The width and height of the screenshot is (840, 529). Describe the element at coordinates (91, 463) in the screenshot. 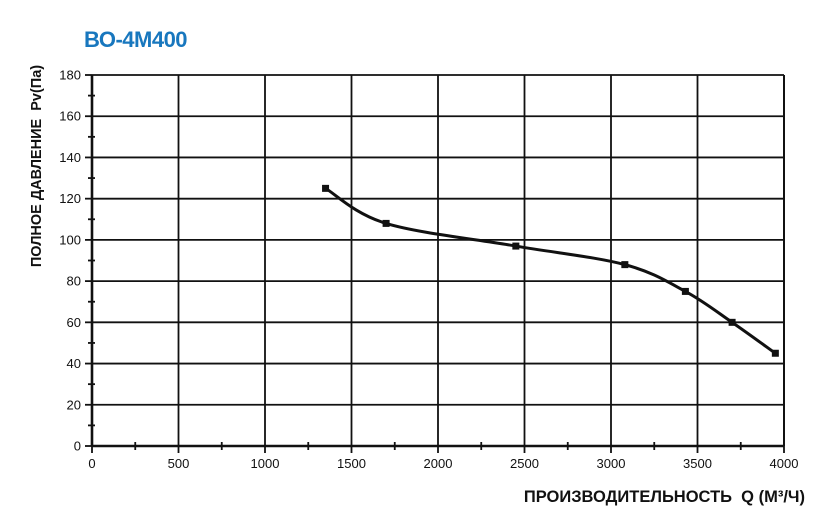

I see `x-axis-tick-label: 0` at that location.